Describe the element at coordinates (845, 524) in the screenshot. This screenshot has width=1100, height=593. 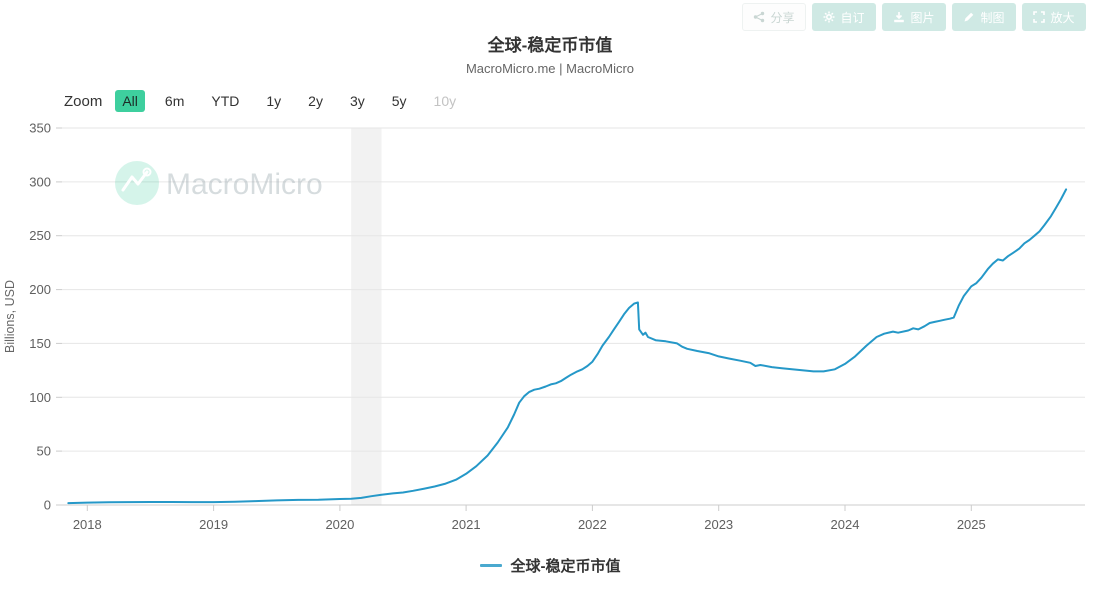
I see `x-axis-label-2024: 2024` at that location.